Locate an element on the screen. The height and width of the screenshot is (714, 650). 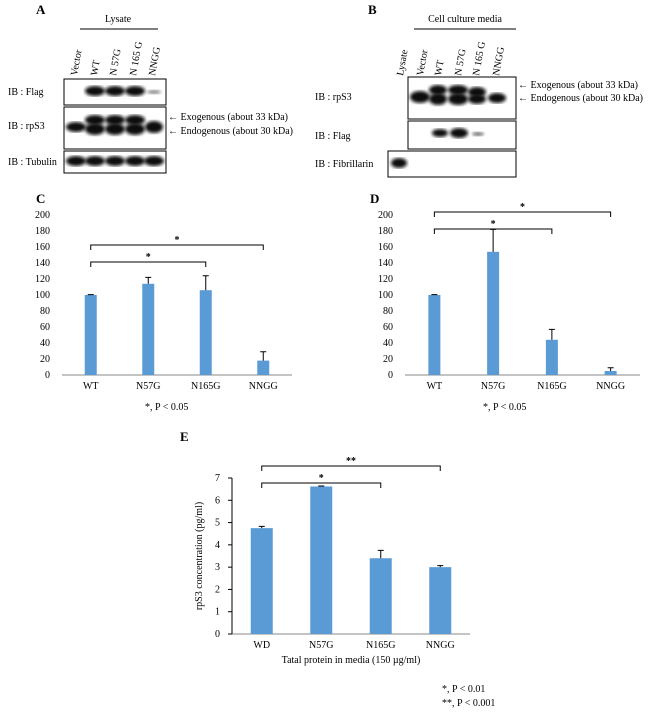
x-axis-label: Tatal protein in media (150 µg/ml) is located at coordinates (351, 660).